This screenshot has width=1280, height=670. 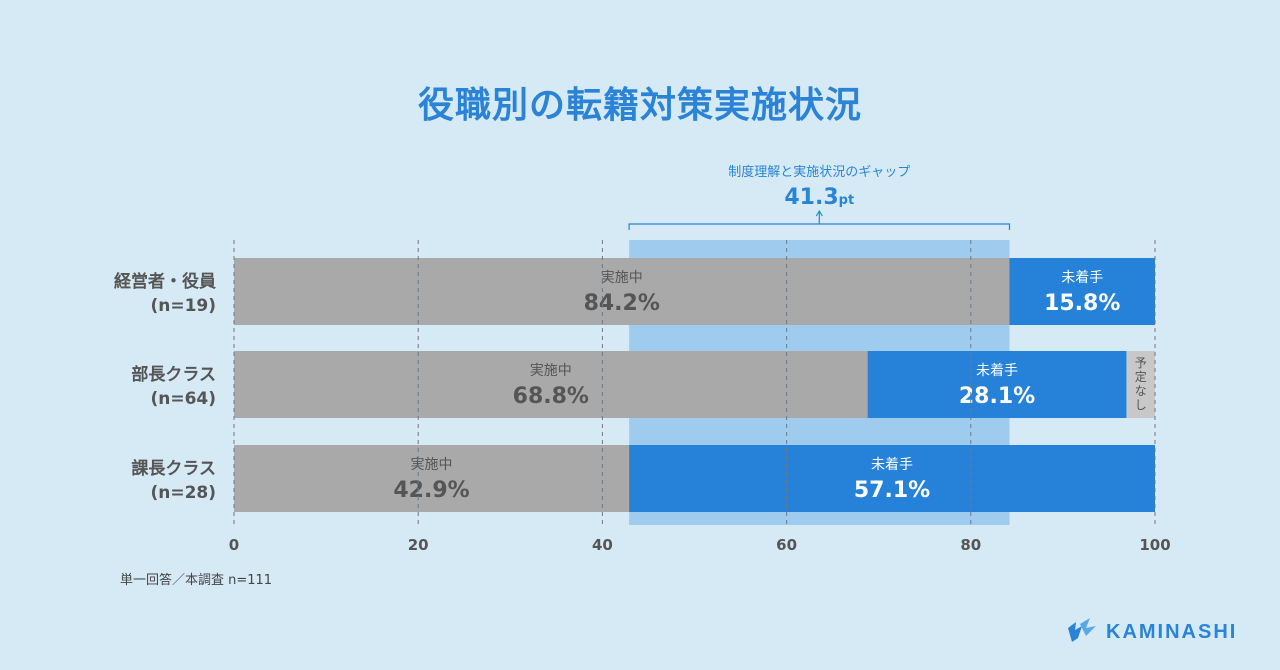 What do you see at coordinates (1154, 545) in the screenshot?
I see `x-tick-label: 100` at bounding box center [1154, 545].